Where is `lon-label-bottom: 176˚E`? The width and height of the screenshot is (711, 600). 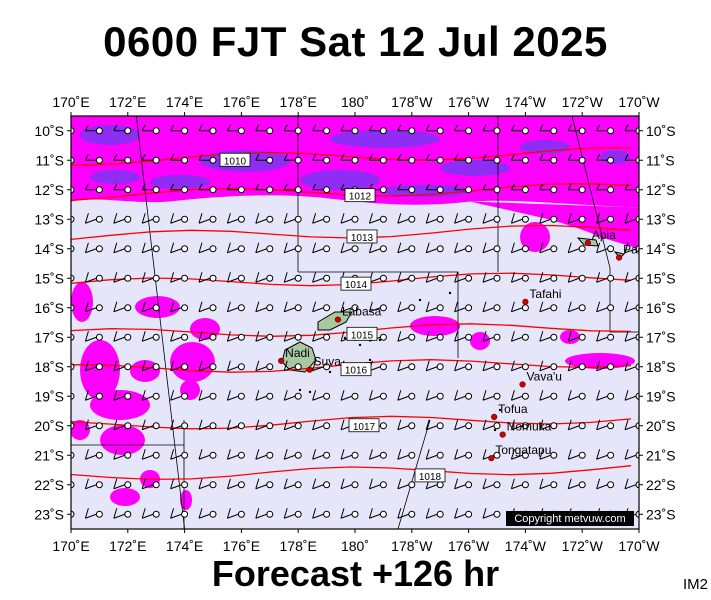
lon-label-bottom: 176˚E is located at coordinates (241, 546).